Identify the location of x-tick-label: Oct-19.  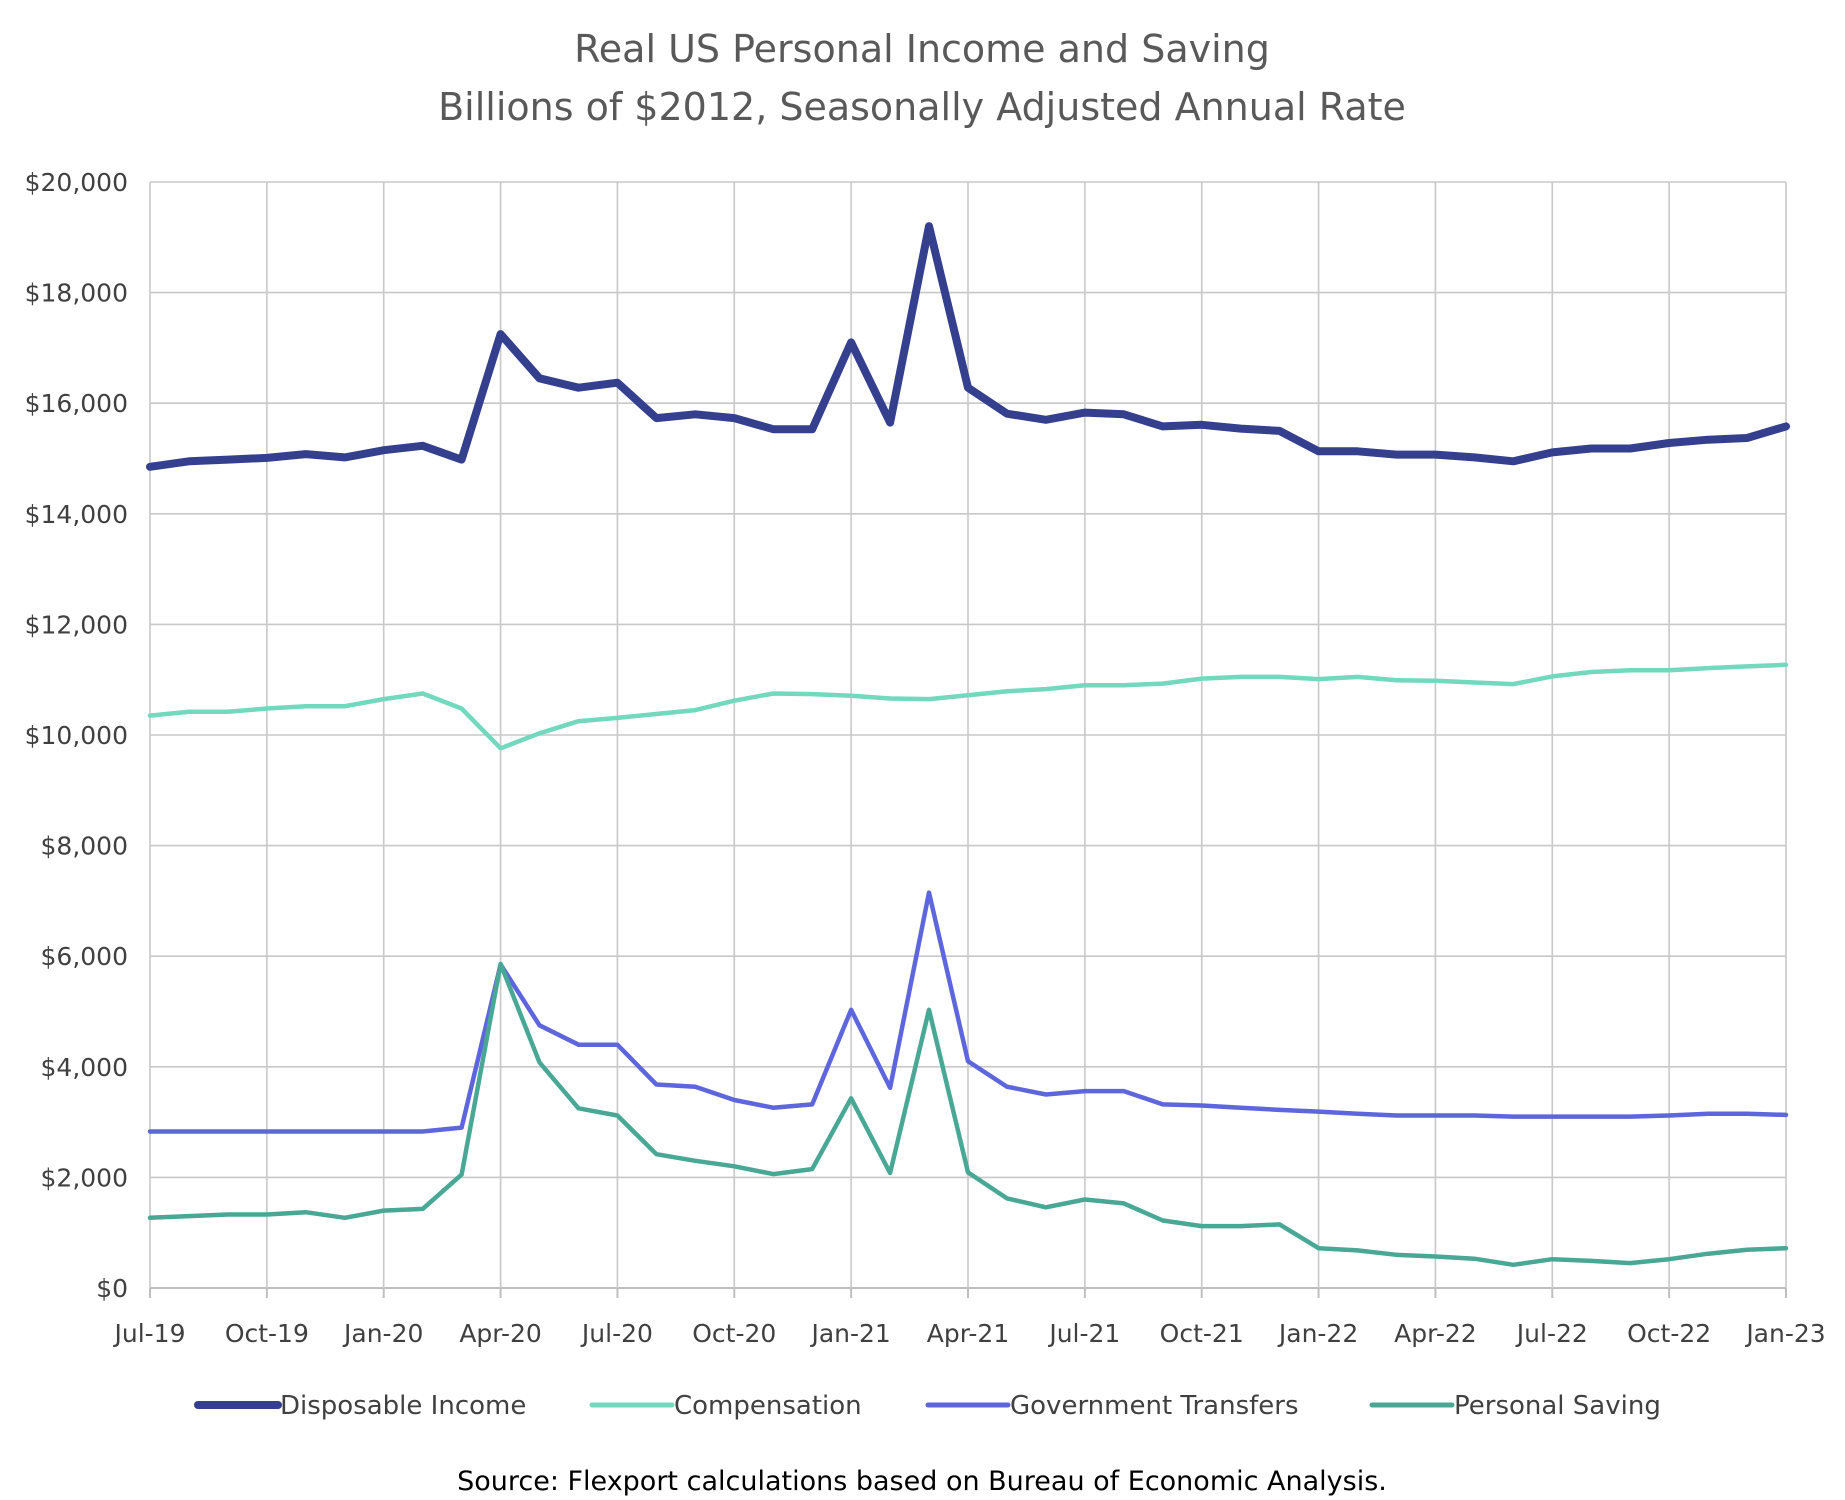
(267, 1333).